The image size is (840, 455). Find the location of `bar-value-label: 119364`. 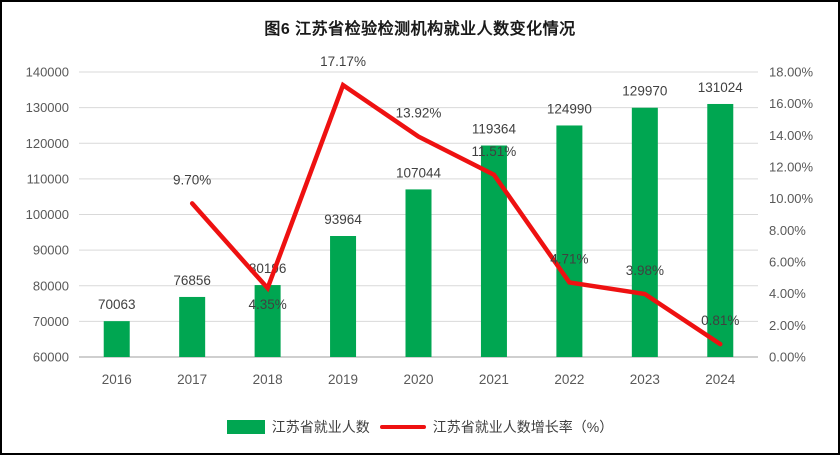

bar-value-label: 119364 is located at coordinates (494, 129).